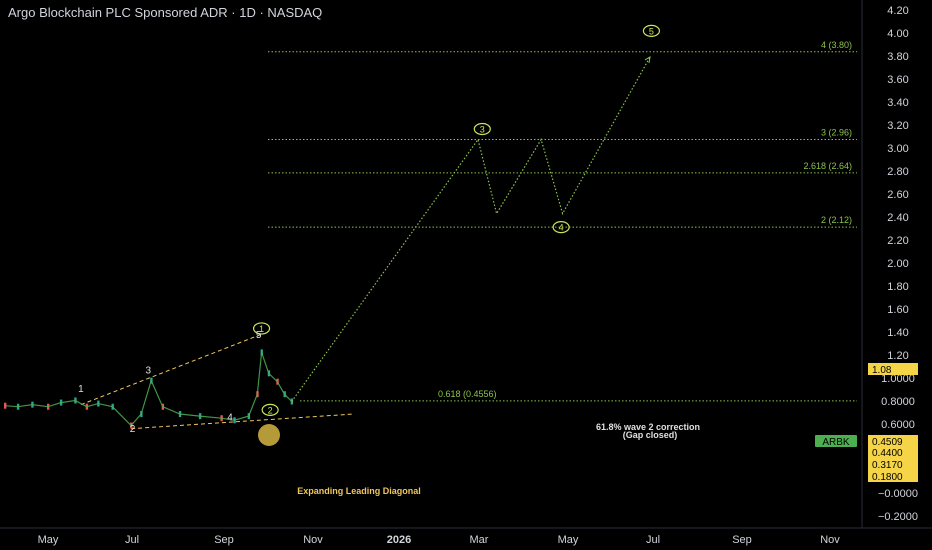 The height and width of the screenshot is (550, 932). I want to click on wave-label: 1, so click(81, 389).